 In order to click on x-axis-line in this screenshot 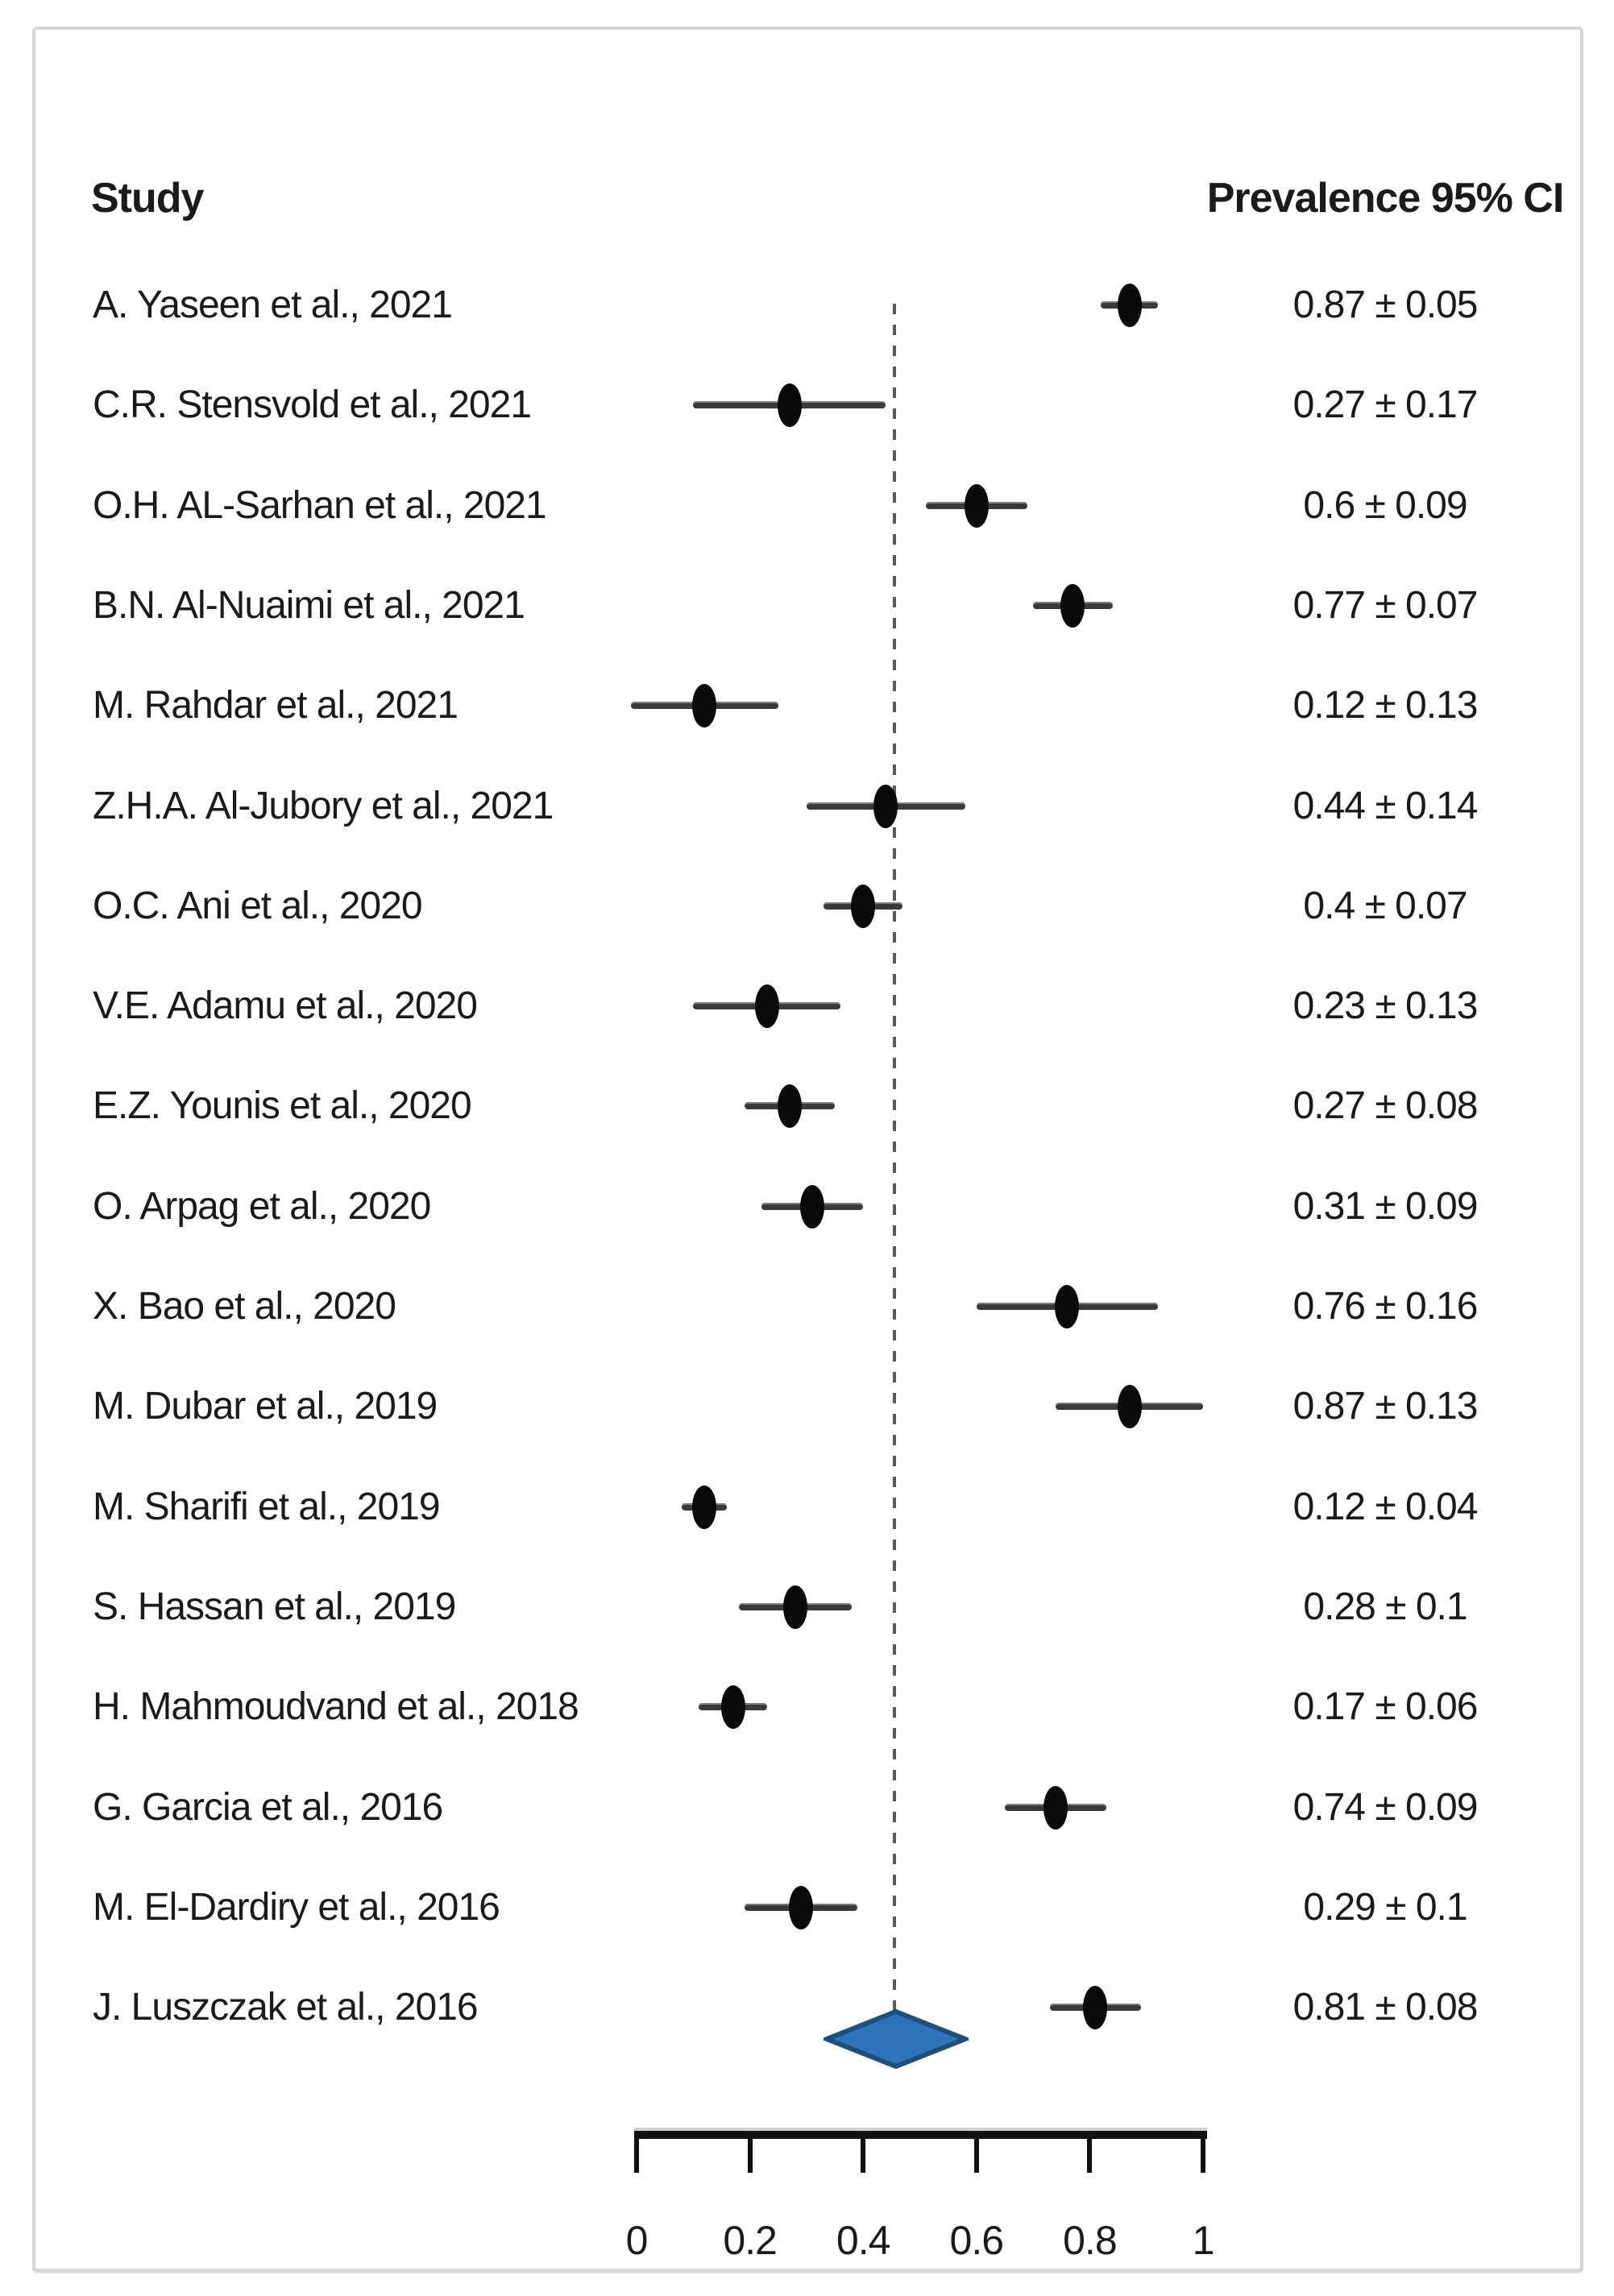, I will do `click(921, 2133)`.